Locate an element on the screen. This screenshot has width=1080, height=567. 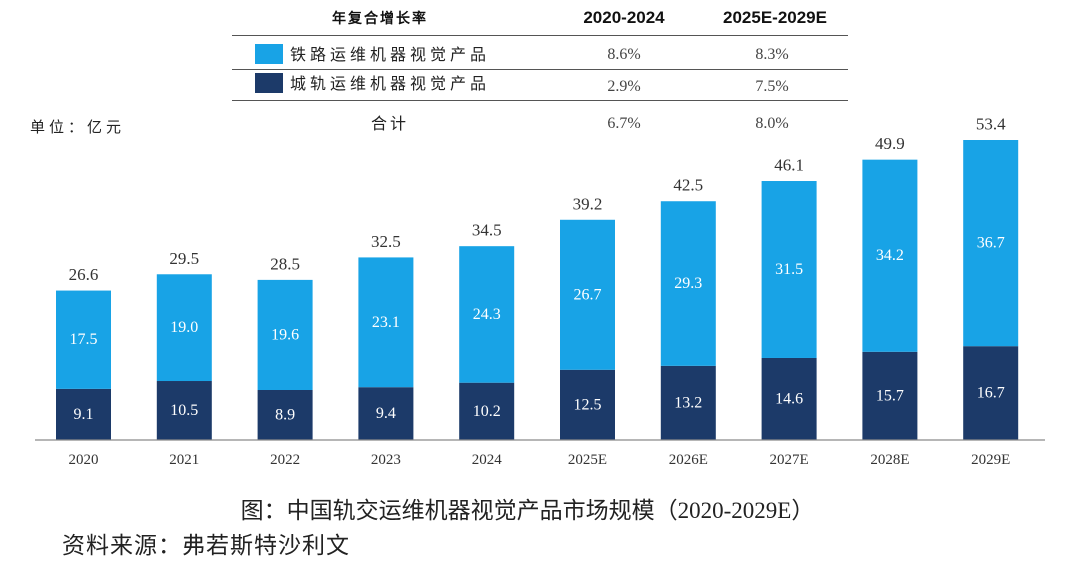
x-tick-label-2021: 2021 is located at coordinates (184, 460).